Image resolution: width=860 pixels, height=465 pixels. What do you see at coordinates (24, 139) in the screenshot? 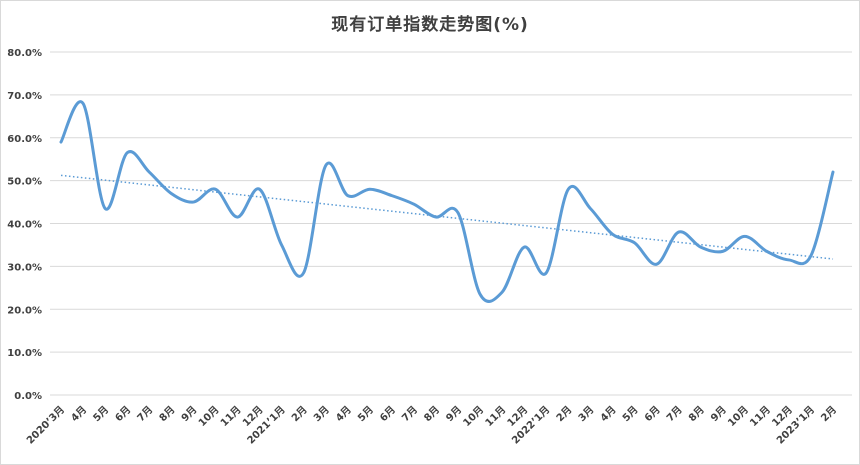
I see `y-tick-label: 60.0%` at bounding box center [24, 139].